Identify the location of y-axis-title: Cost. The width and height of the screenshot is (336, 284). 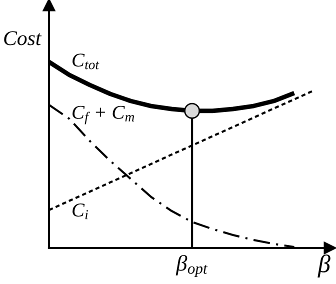
(23, 38).